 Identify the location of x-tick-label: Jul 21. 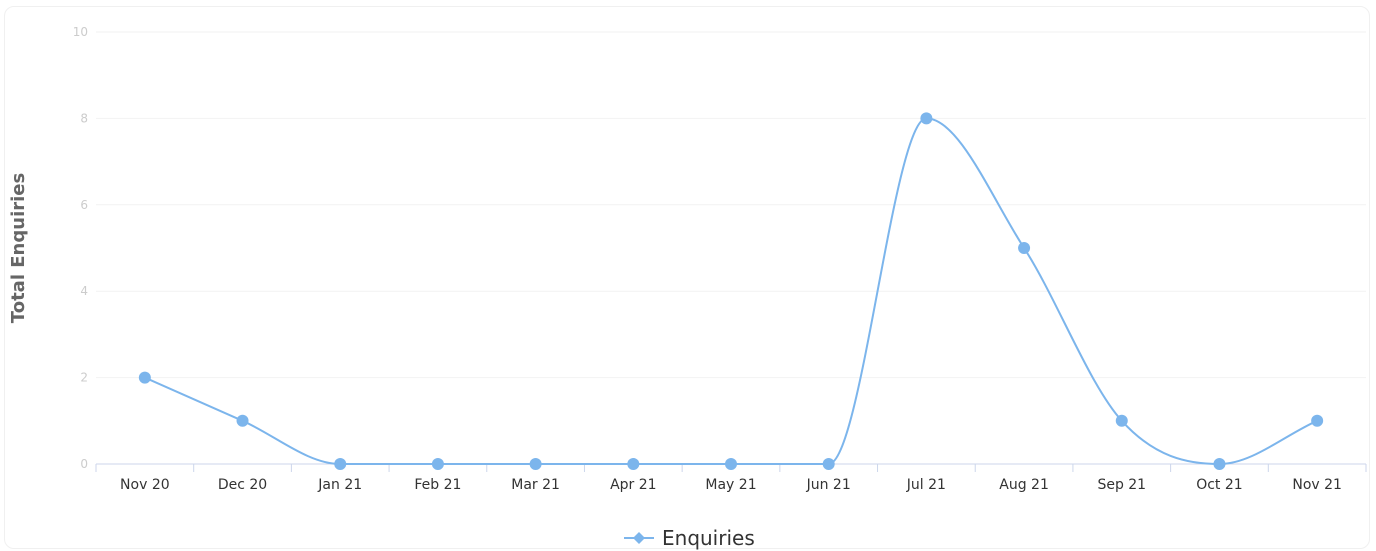
(926, 485).